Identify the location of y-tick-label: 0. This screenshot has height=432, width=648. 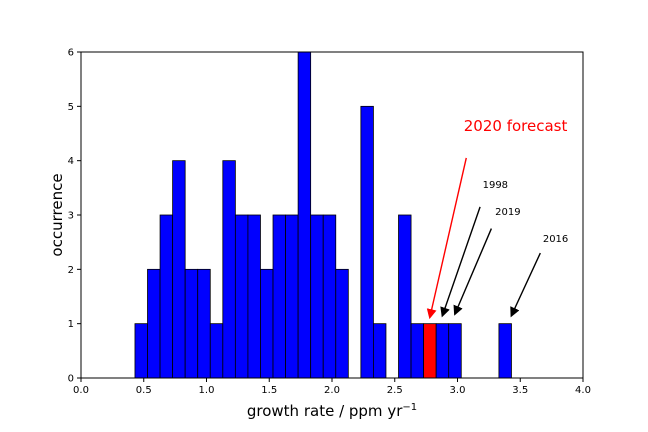
(71, 379).